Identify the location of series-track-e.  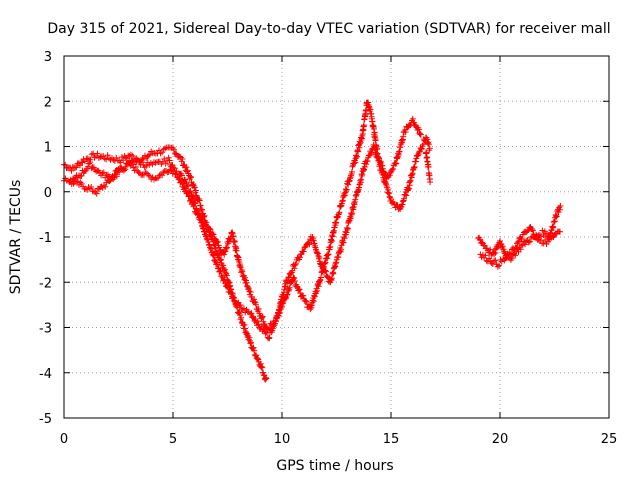
(520, 236).